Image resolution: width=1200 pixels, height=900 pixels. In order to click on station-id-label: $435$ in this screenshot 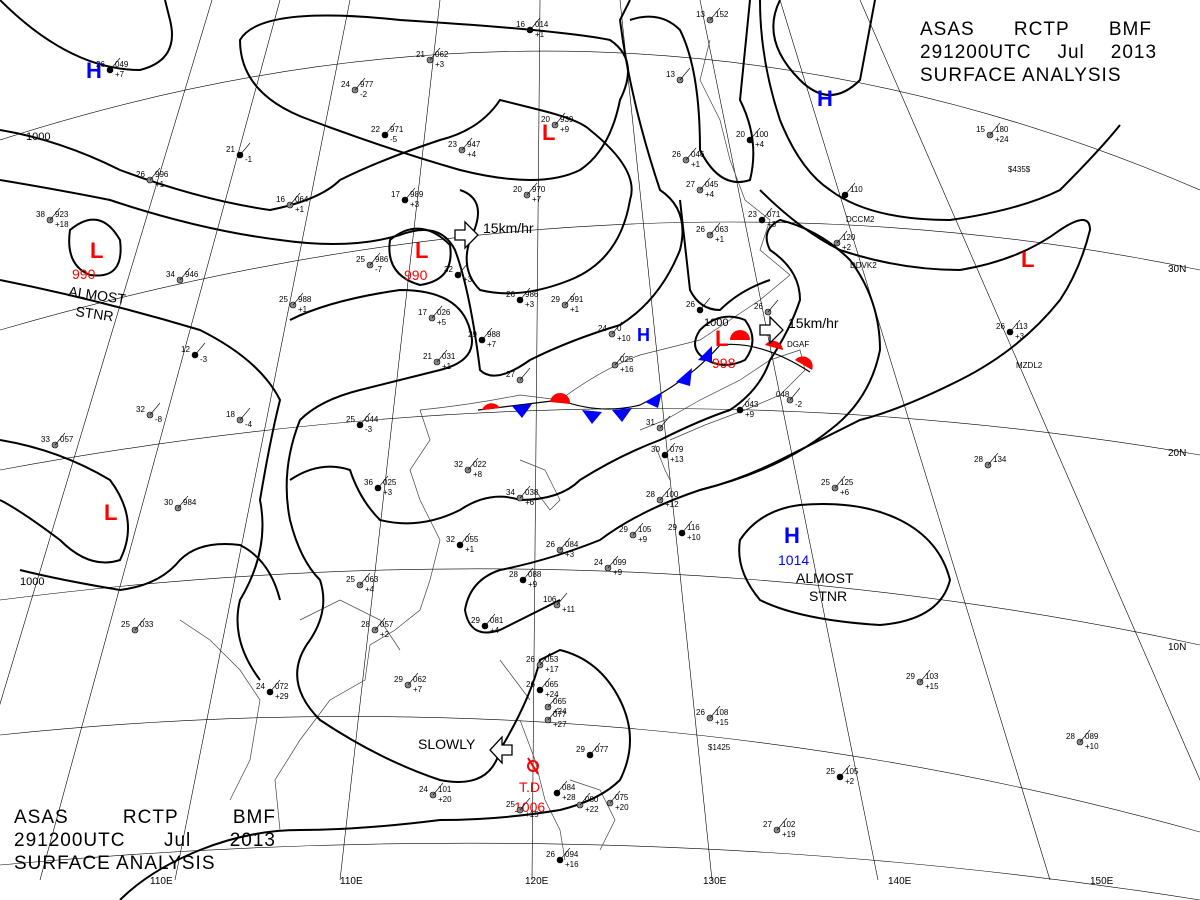, I will do `click(1019, 169)`.